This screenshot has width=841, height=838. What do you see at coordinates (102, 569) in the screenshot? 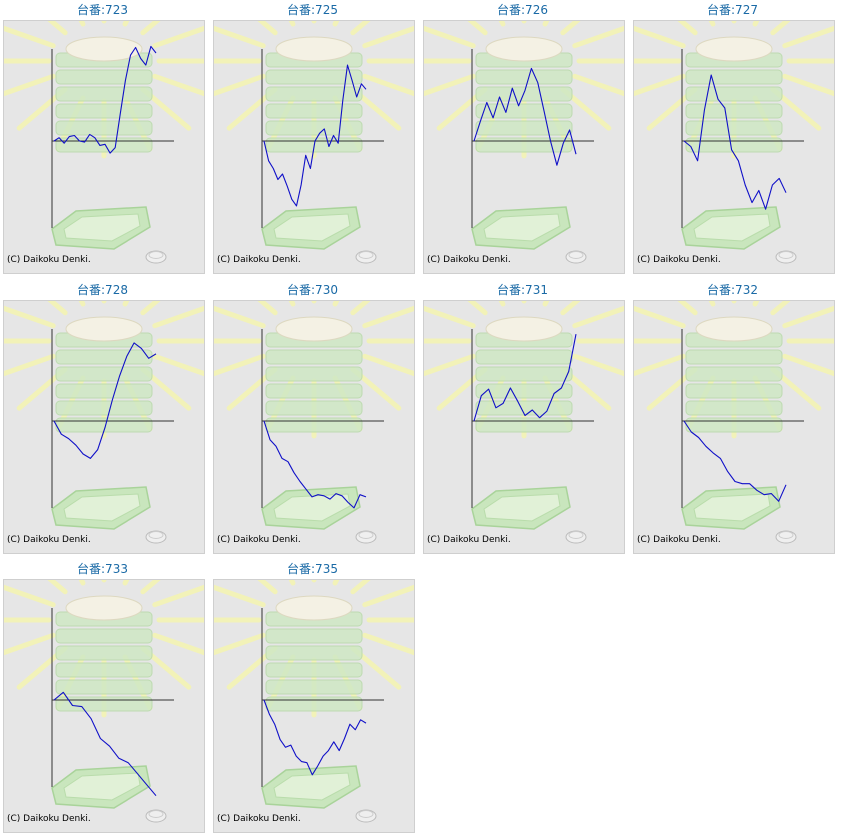
I see `chart-title: 台番:733` at bounding box center [102, 569].